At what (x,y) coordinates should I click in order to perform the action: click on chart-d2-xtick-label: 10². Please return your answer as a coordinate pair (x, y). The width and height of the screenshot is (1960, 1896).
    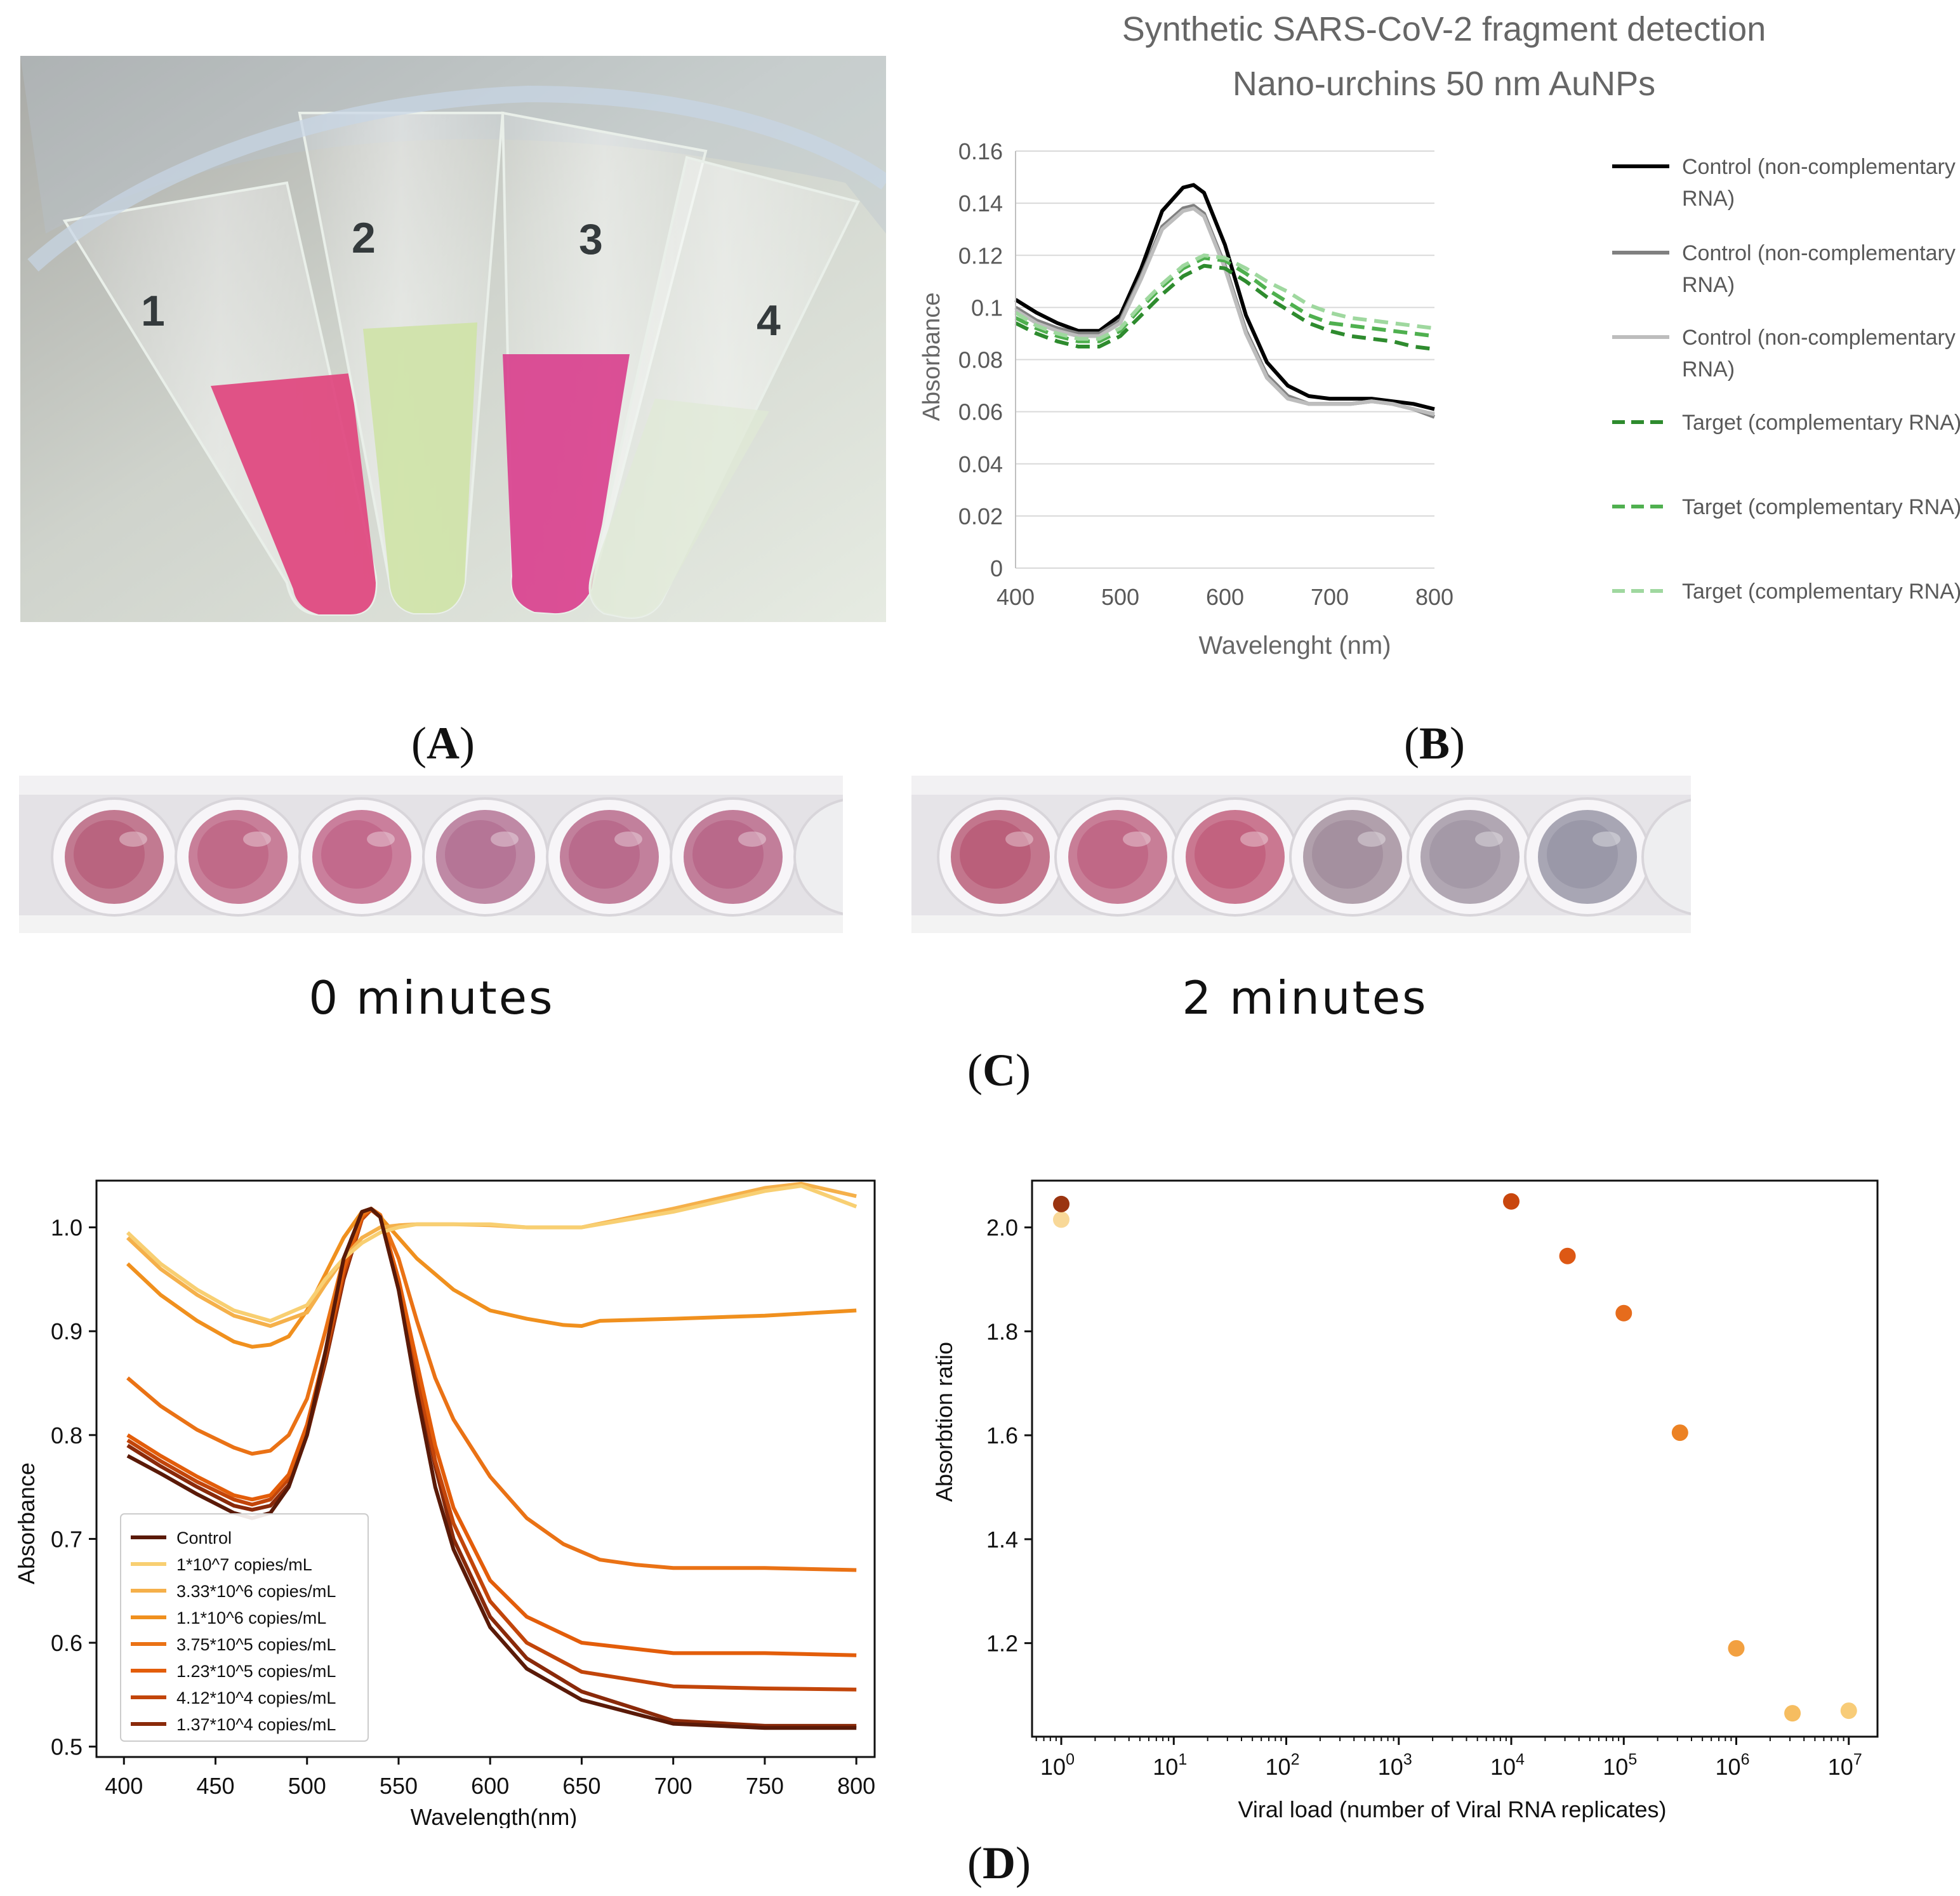
    Looking at the image, I should click on (1283, 1766).